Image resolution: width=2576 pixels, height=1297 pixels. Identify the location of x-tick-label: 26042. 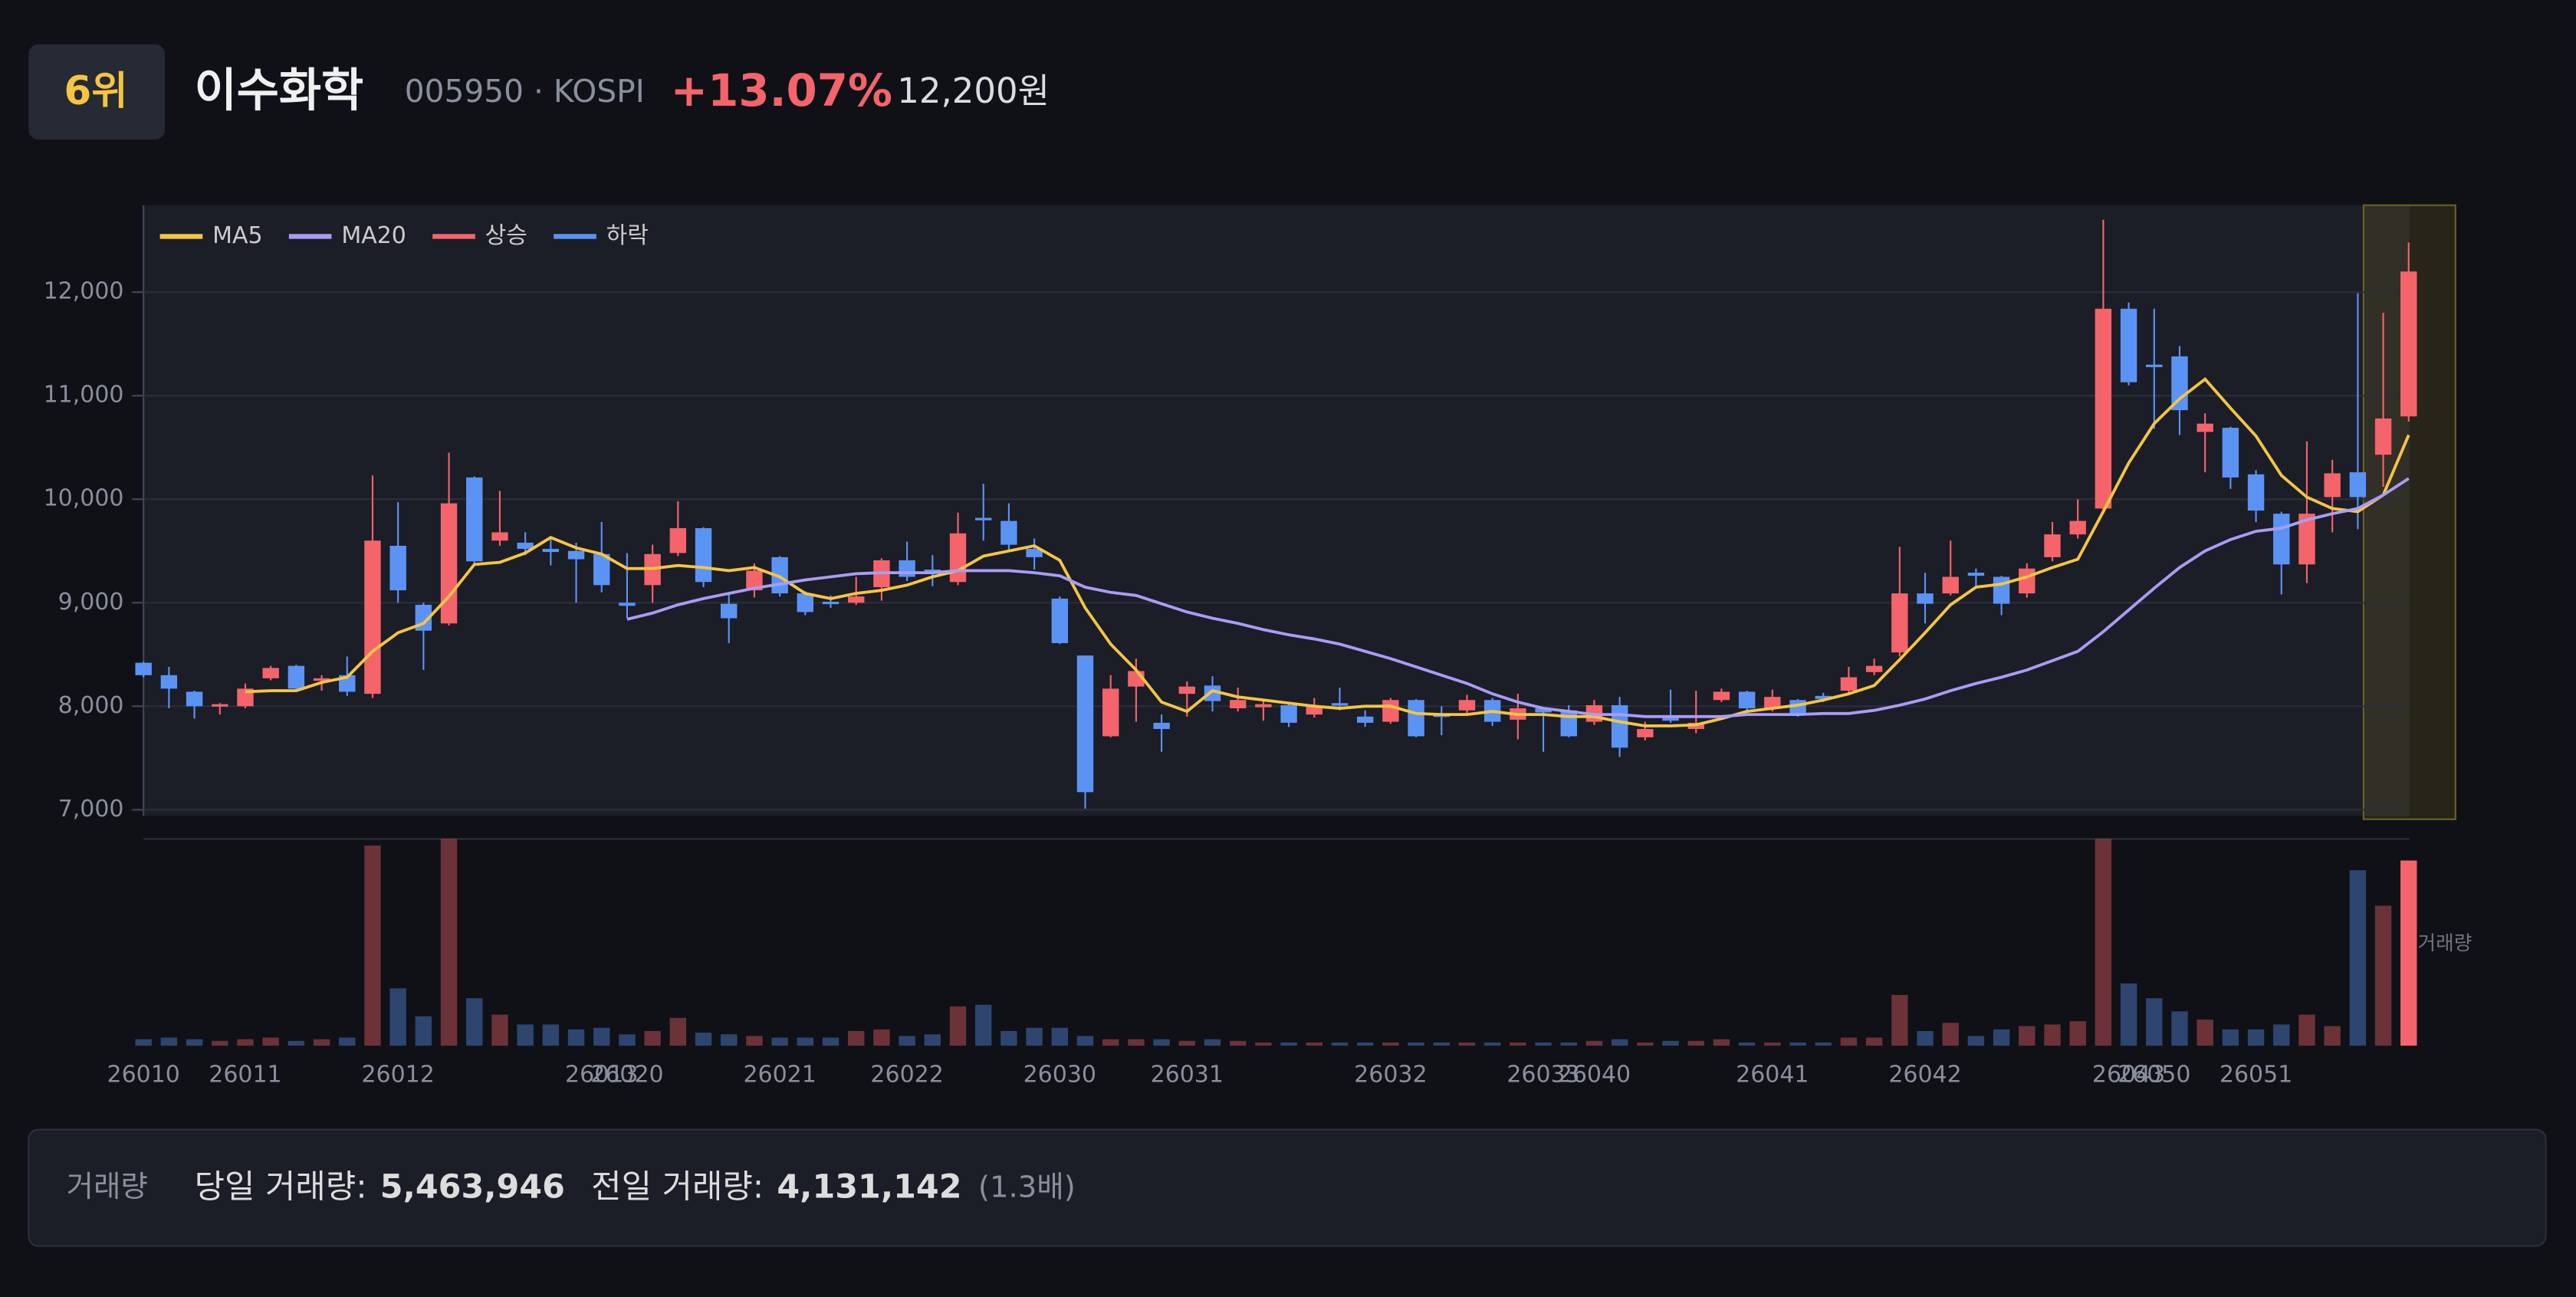
(1925, 1074).